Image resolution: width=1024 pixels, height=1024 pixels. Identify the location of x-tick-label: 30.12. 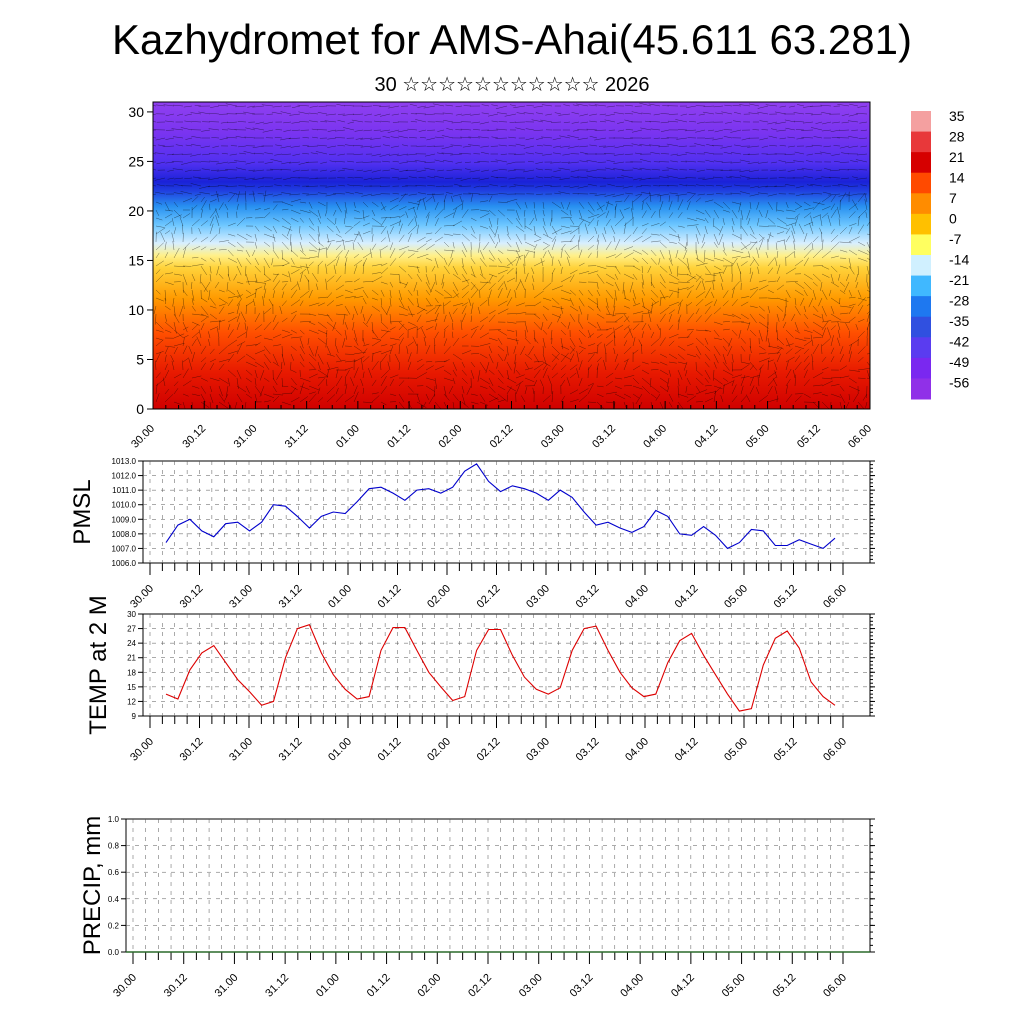
(192, 750).